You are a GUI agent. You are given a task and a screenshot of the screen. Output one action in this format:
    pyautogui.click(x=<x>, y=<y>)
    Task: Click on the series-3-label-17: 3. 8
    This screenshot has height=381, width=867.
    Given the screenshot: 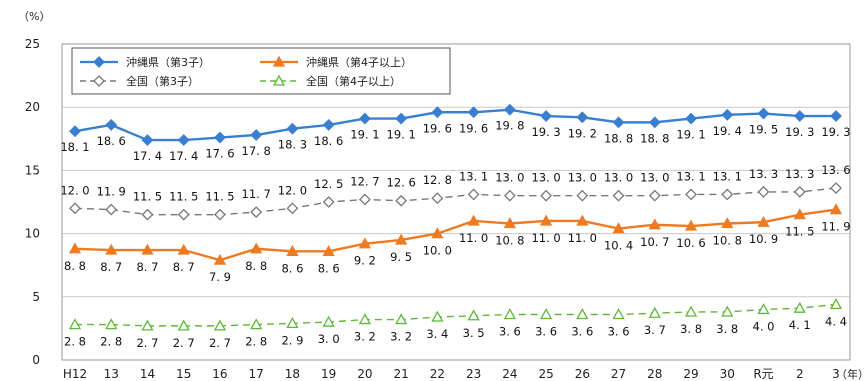 What is the action you would take?
    pyautogui.click(x=691, y=329)
    